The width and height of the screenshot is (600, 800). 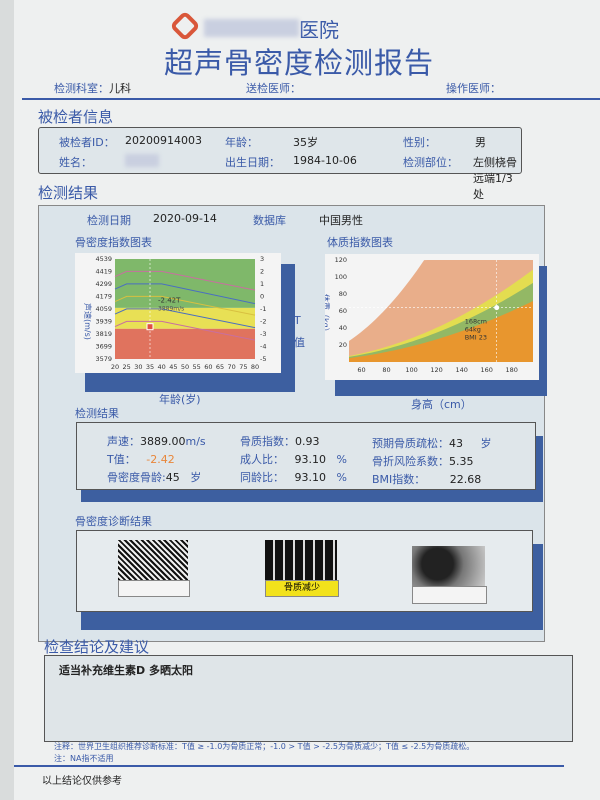 I want to click on point-label: BMI 23, so click(x=476, y=338).